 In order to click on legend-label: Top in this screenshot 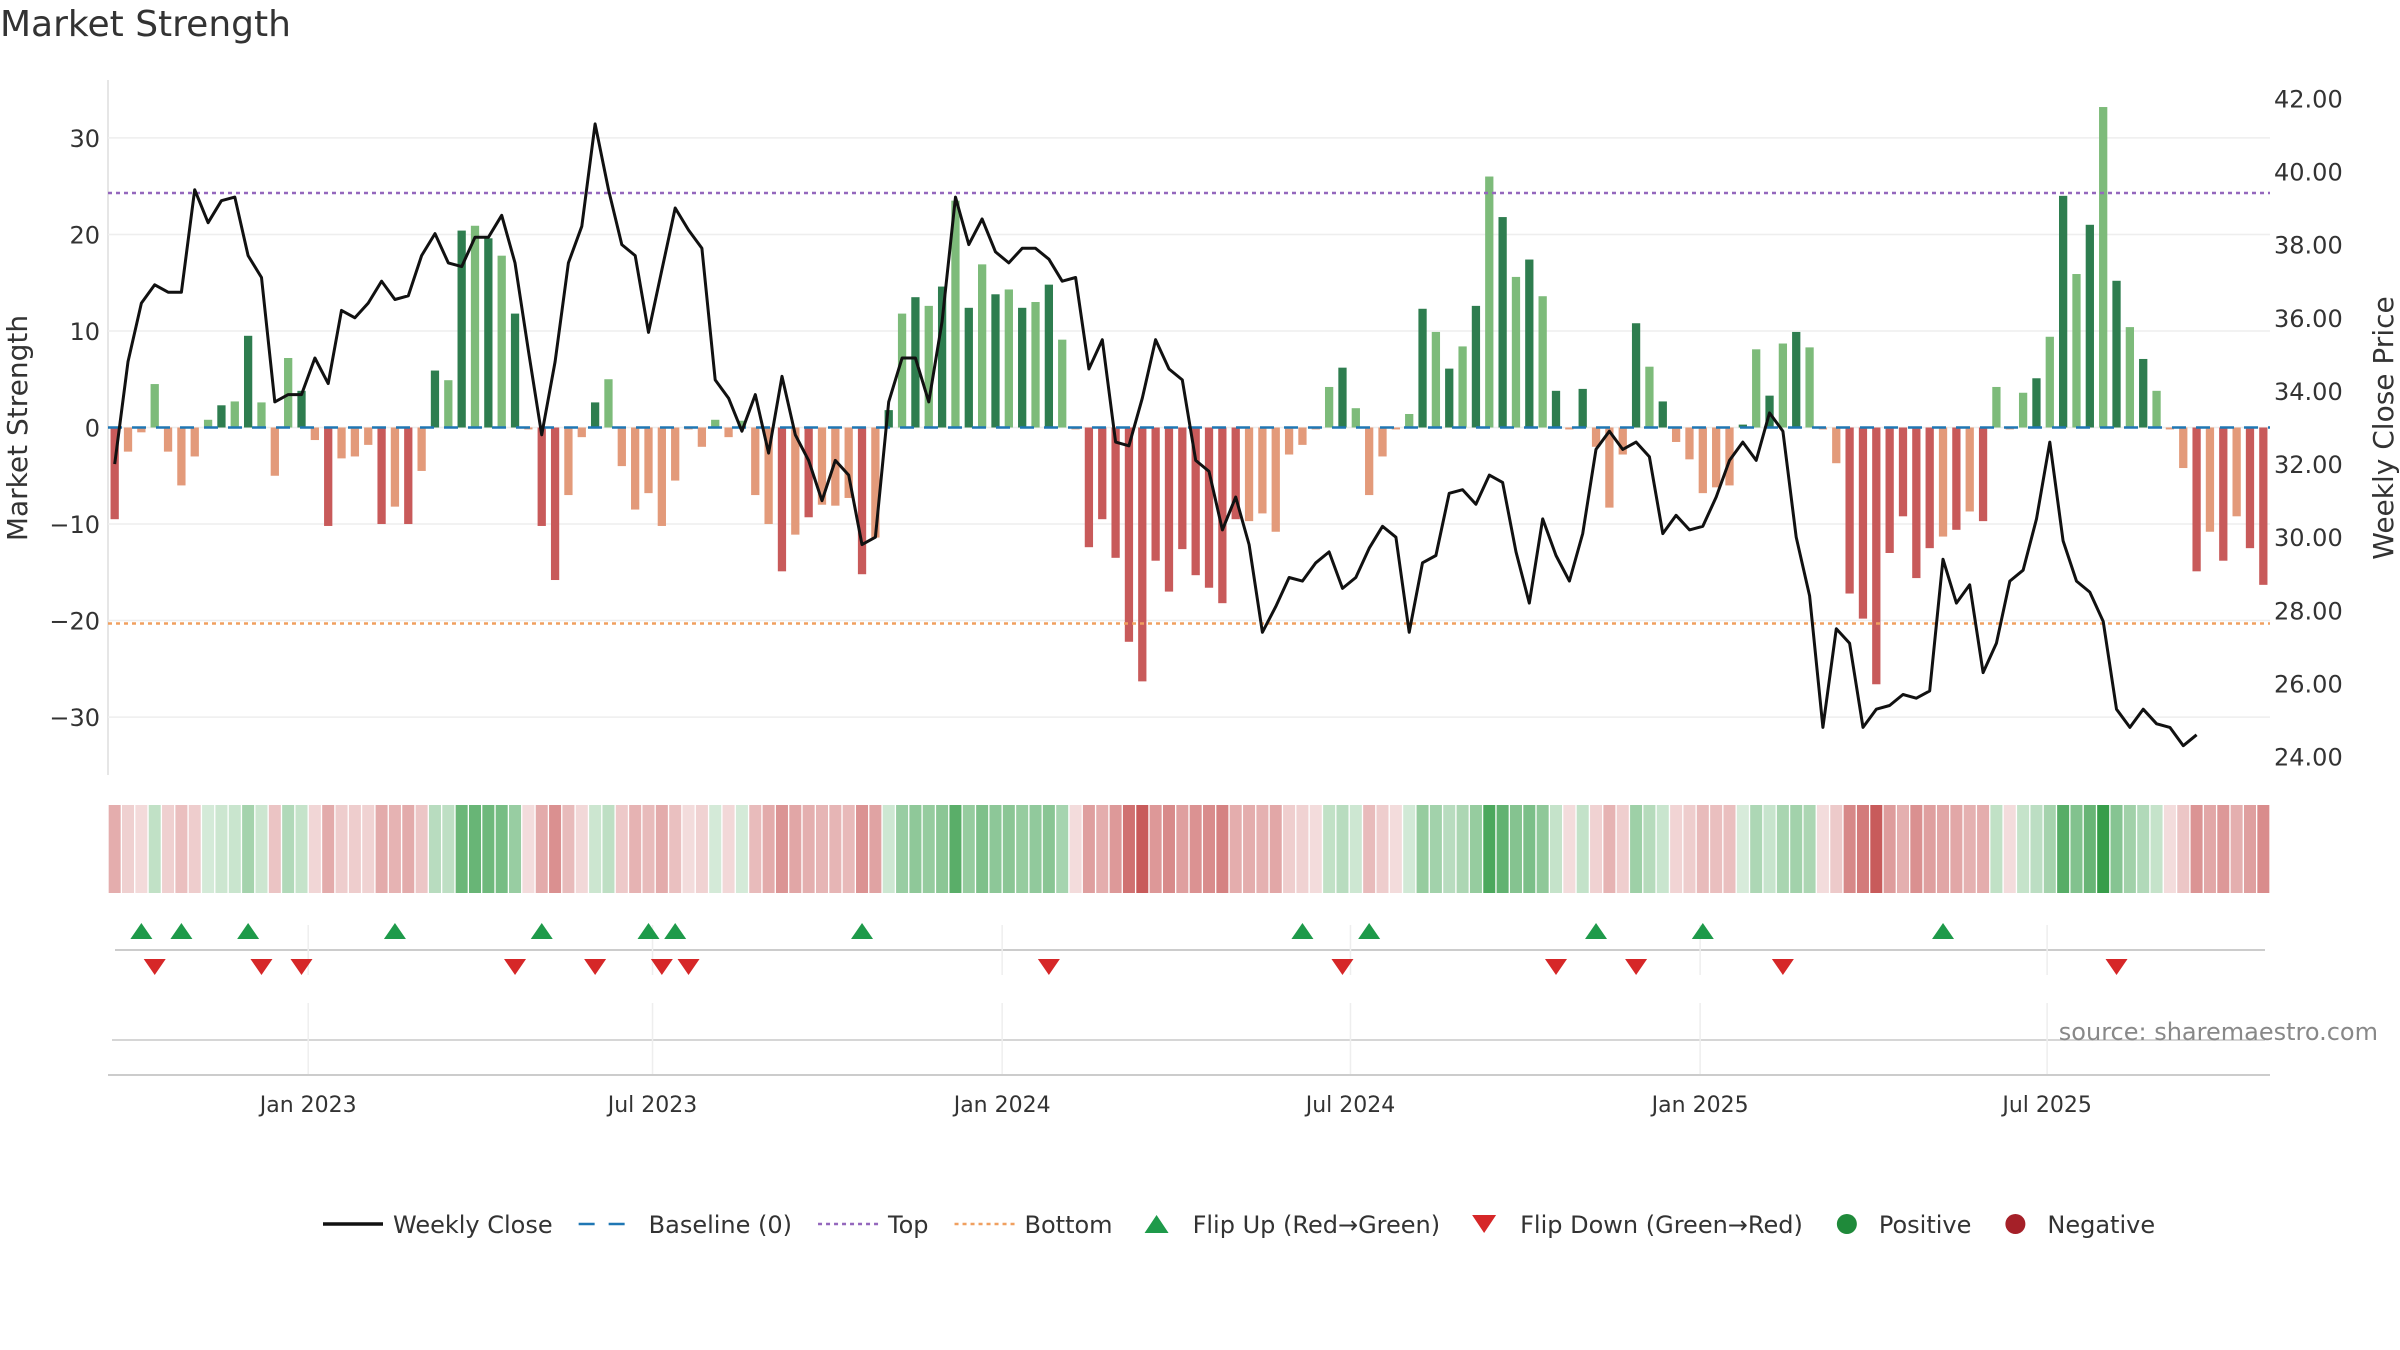, I will do `click(908, 1225)`.